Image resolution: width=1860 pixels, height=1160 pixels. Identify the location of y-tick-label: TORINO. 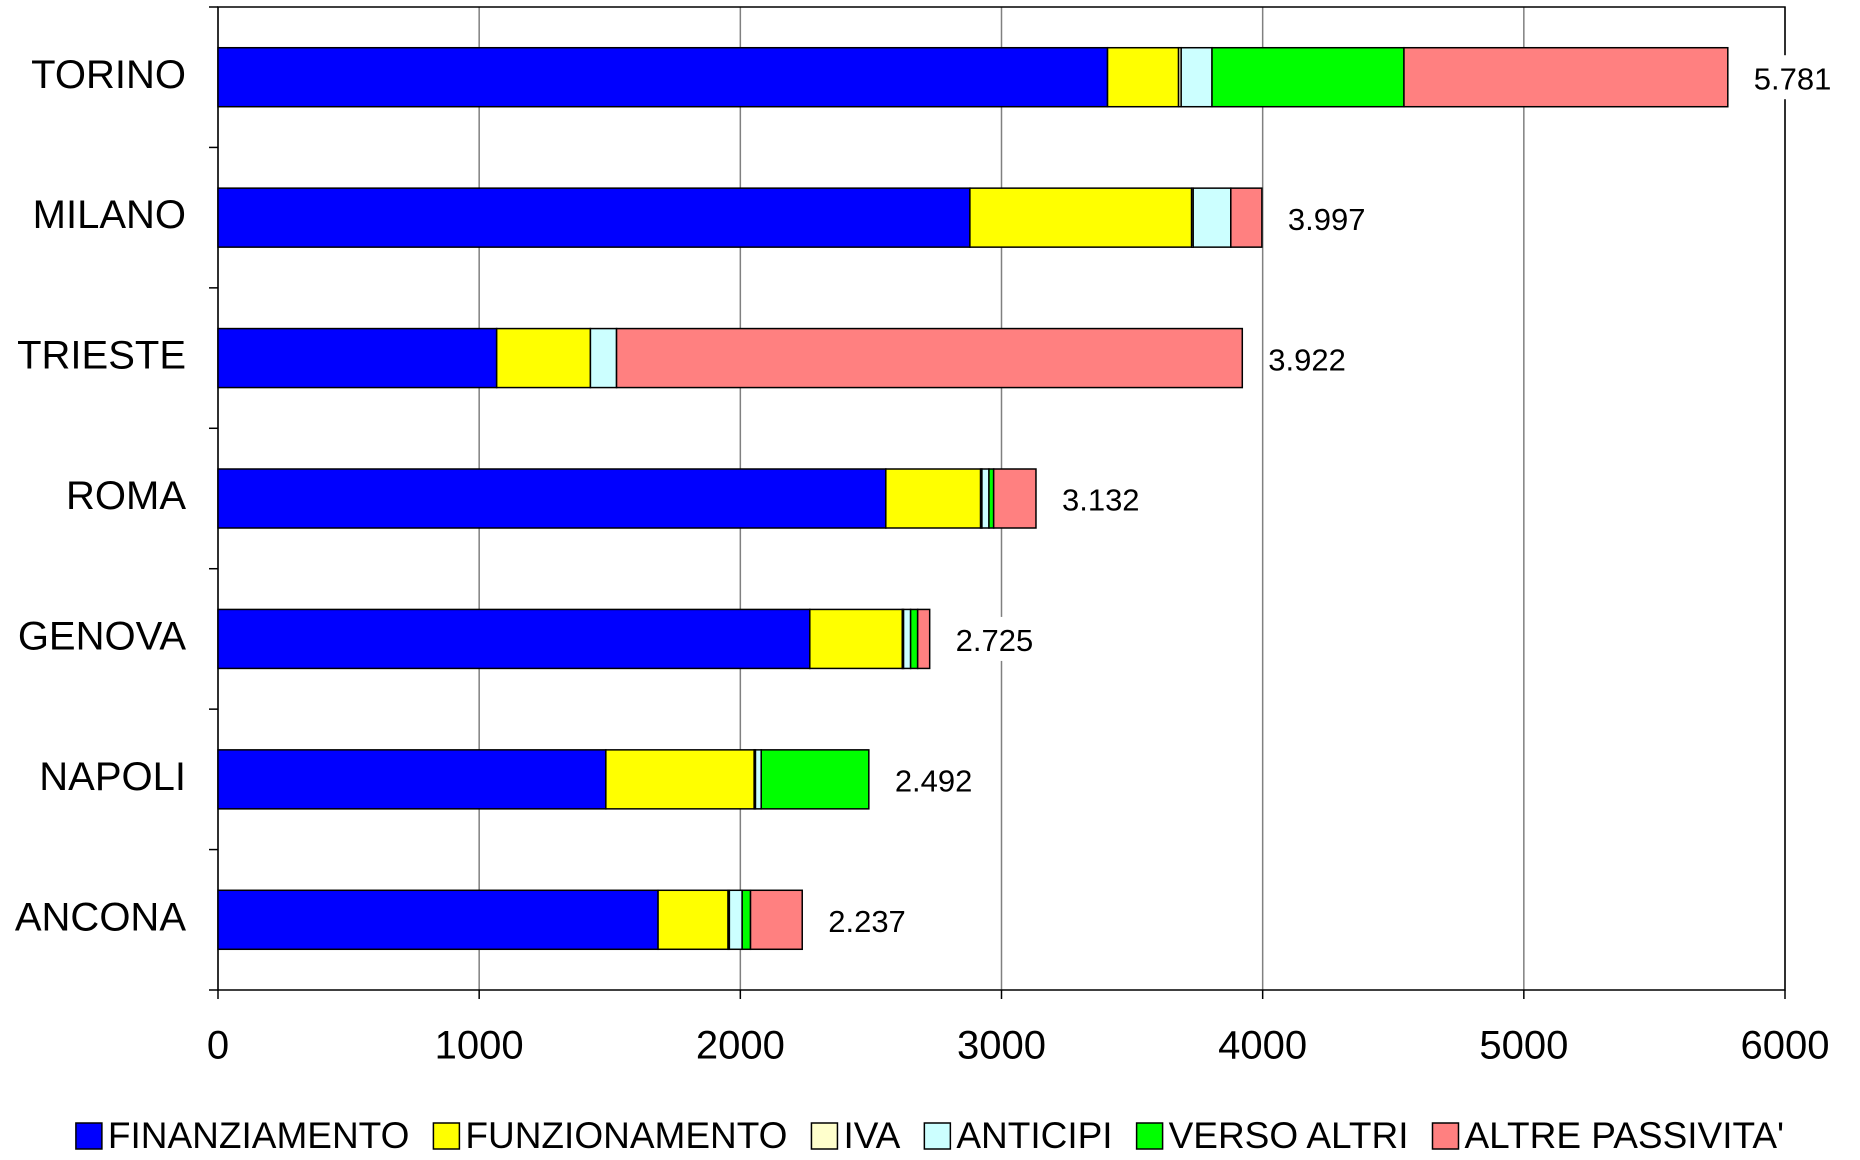
(108, 75).